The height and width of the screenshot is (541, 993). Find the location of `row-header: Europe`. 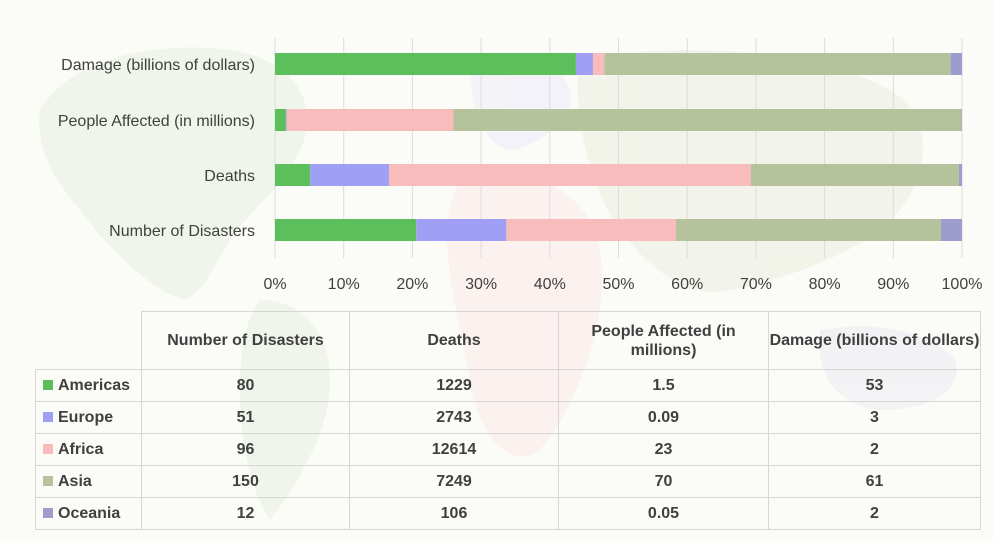

row-header: Europe is located at coordinates (88, 417).